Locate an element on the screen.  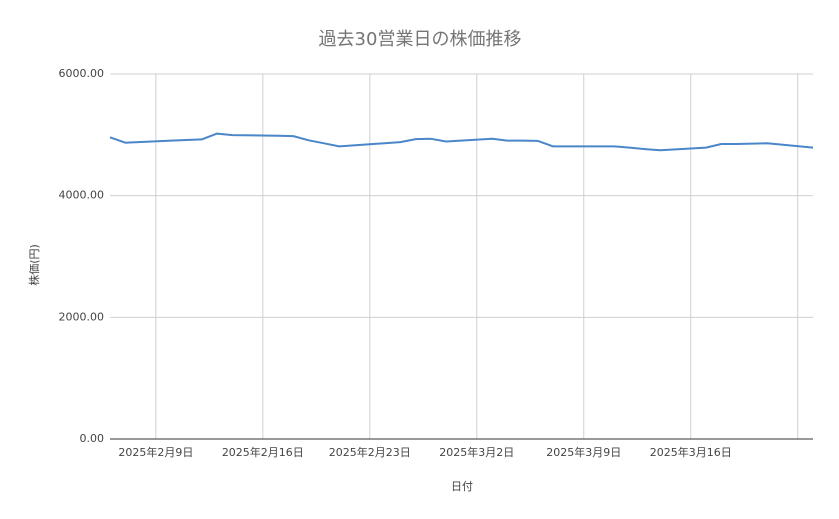
x-tick-label: 2025年3月2日 is located at coordinates (476, 452).